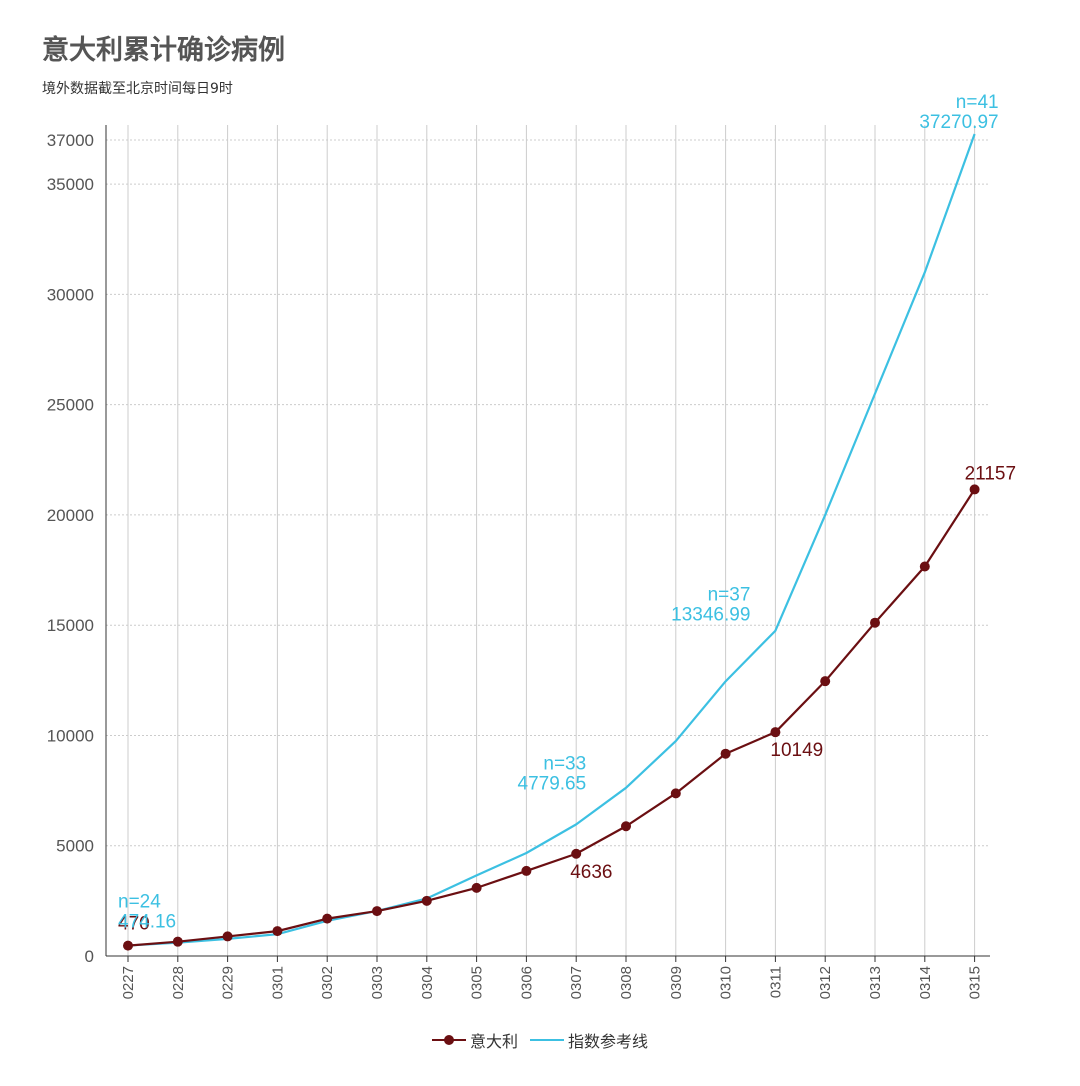  I want to click on data-label: 470, so click(134, 924).